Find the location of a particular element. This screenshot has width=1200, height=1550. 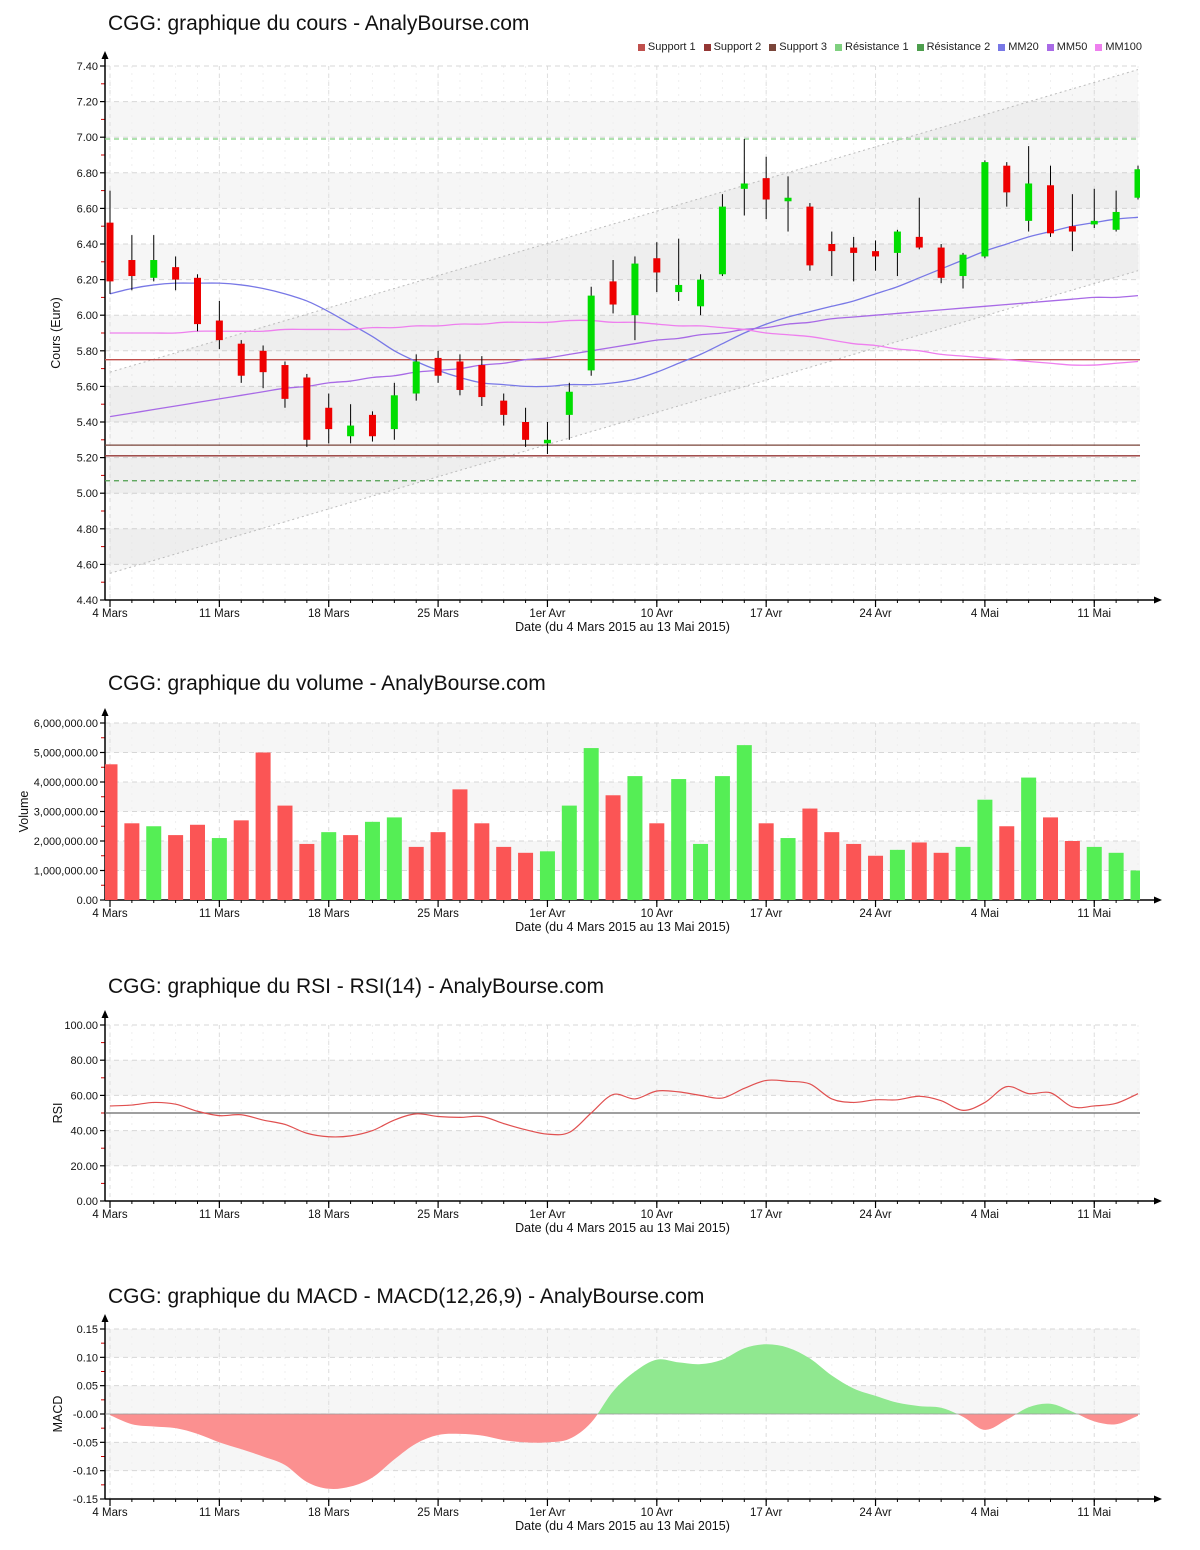

x-tick-label: 24 Avr is located at coordinates (875, 1513).